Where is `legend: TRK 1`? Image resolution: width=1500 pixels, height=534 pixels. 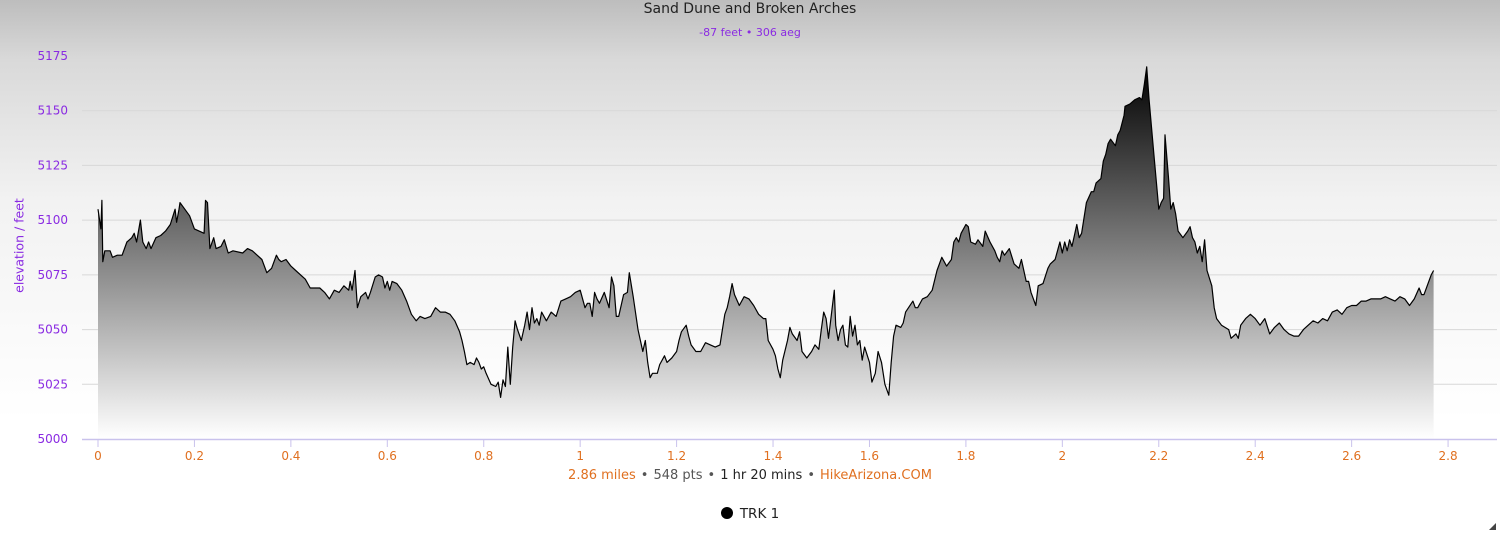
legend: TRK 1 is located at coordinates (750, 514).